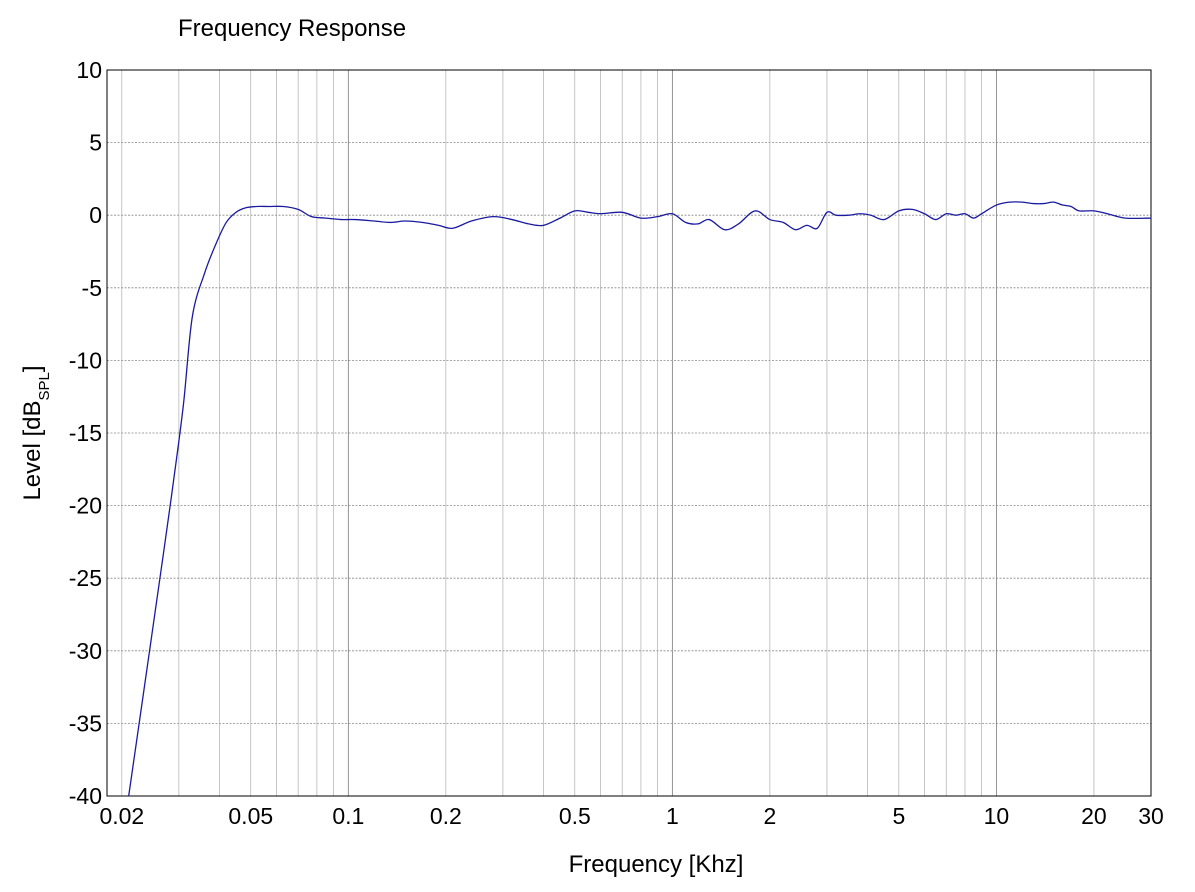 The height and width of the screenshot is (892, 1195). I want to click on x-tick-label: 20, so click(1094, 816).